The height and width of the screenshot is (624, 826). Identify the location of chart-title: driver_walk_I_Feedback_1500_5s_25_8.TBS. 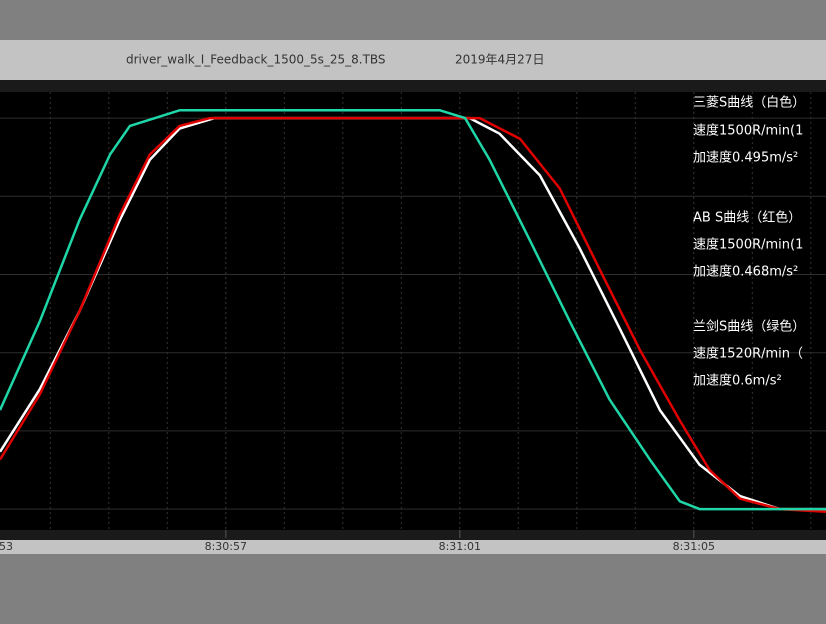
(256, 60).